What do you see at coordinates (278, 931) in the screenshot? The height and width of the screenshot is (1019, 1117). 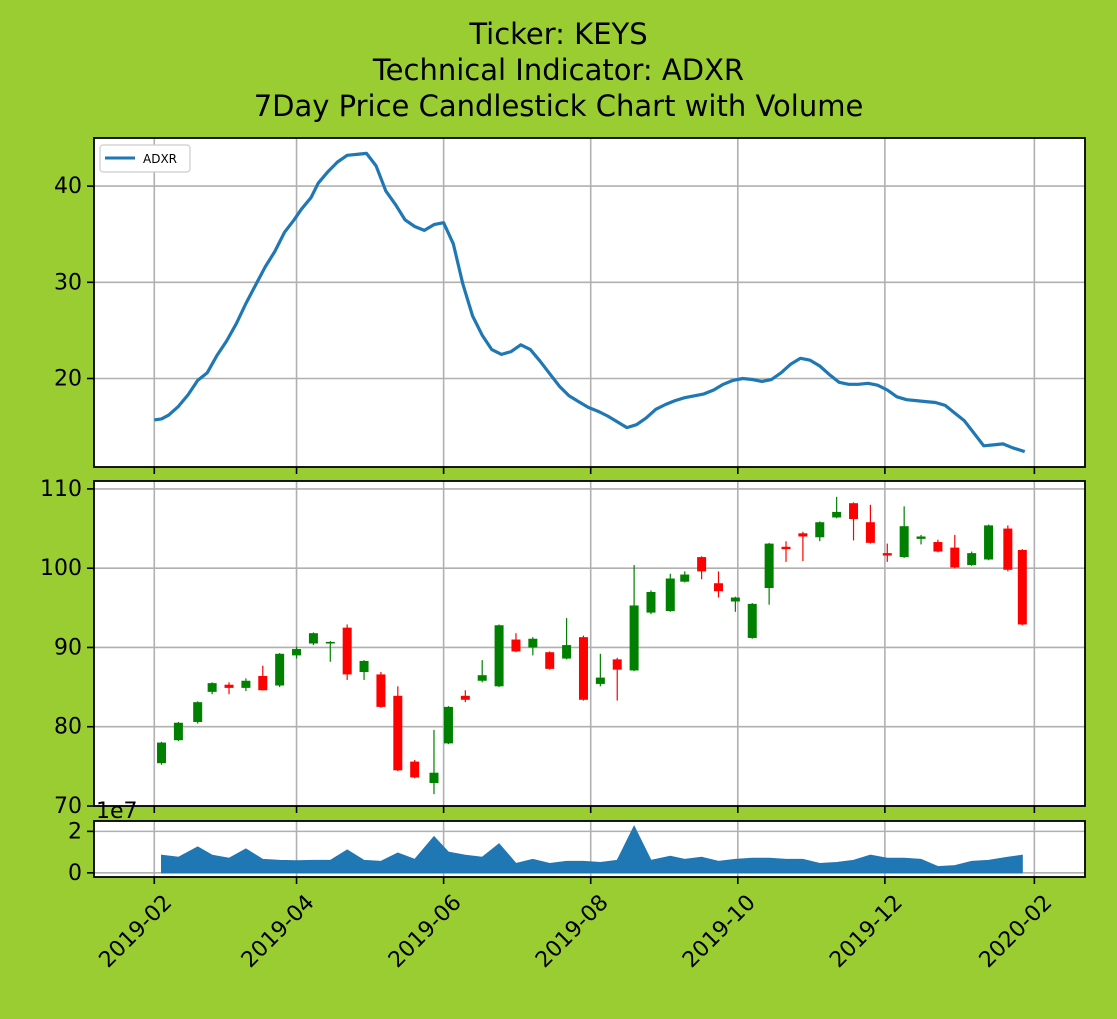 I see `xtick-label-1: 2019-04` at bounding box center [278, 931].